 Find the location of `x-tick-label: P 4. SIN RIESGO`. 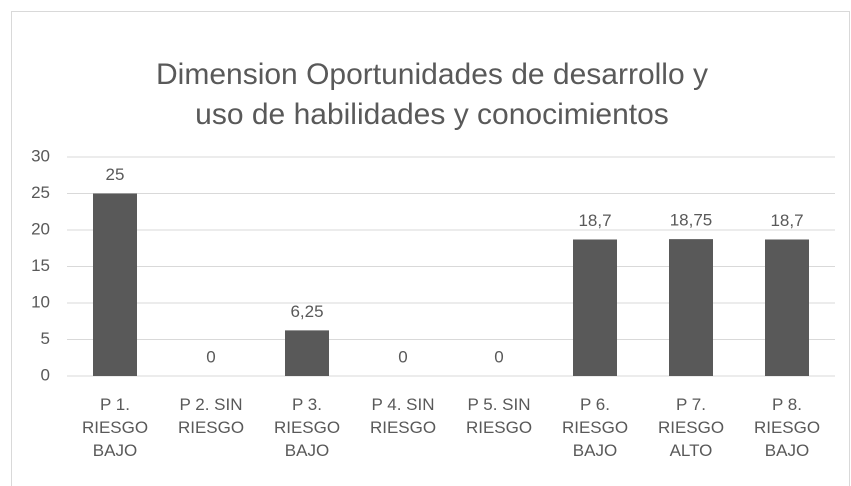

x-tick-label: P 4. SIN RIESGO is located at coordinates (403, 416).